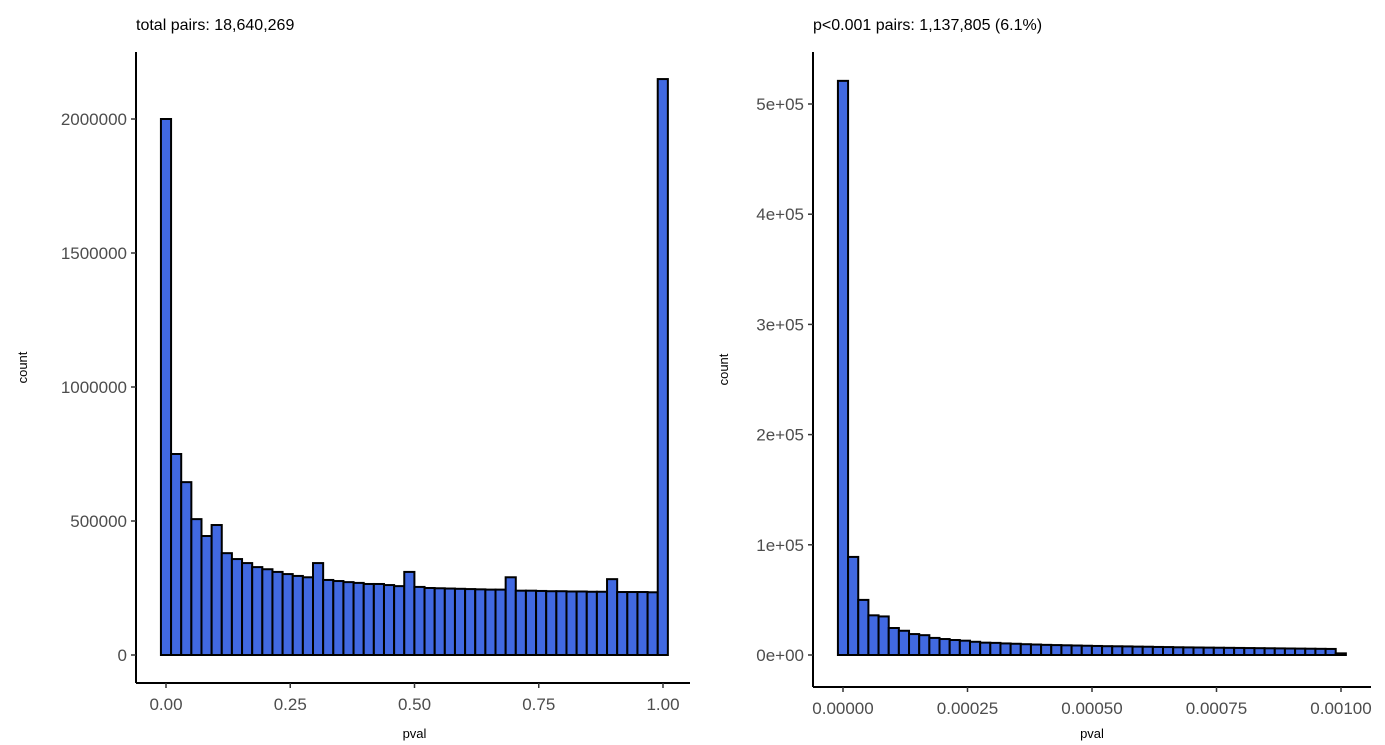 This screenshot has width=1385, height=745. What do you see at coordinates (165, 704) in the screenshot?
I see `x-tick-label: 0.00` at bounding box center [165, 704].